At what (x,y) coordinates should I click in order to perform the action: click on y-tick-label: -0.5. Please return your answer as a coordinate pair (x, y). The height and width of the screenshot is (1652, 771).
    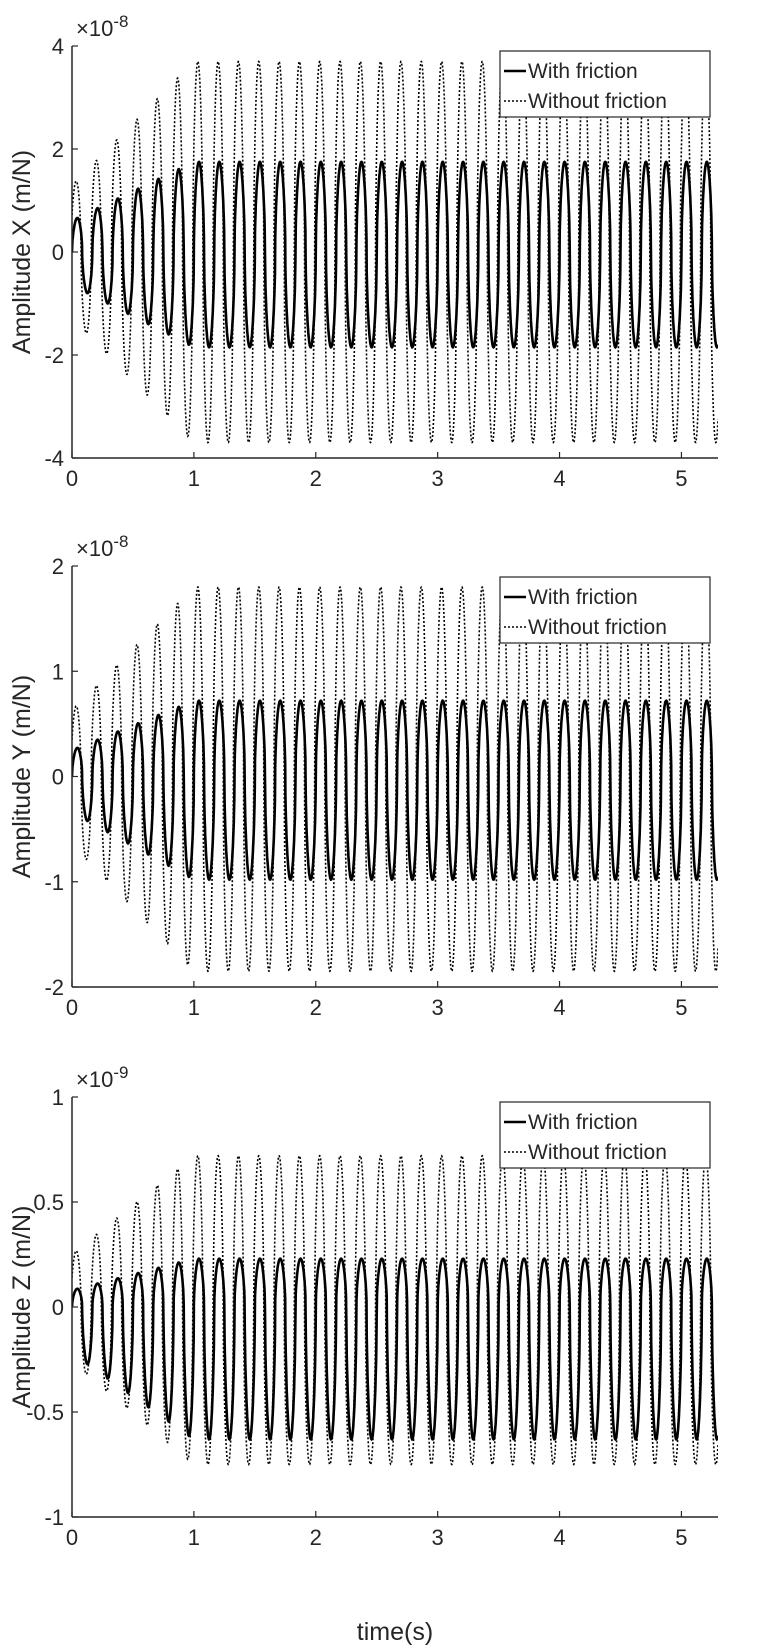
    Looking at the image, I should click on (45, 1412).